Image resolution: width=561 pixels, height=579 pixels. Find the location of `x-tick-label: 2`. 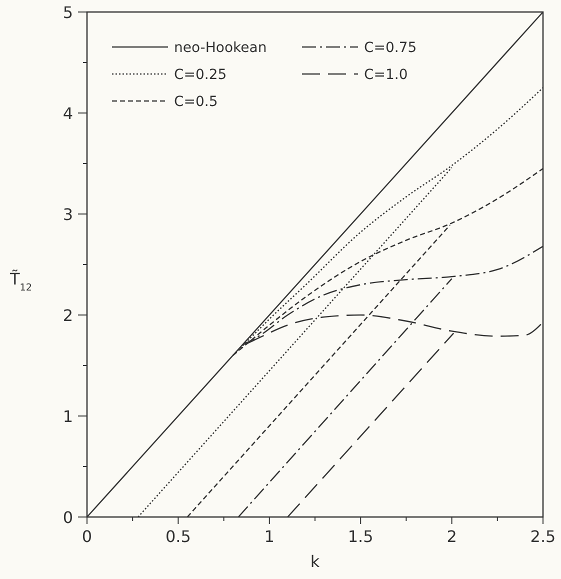

x-tick-label: 2 is located at coordinates (451, 536).